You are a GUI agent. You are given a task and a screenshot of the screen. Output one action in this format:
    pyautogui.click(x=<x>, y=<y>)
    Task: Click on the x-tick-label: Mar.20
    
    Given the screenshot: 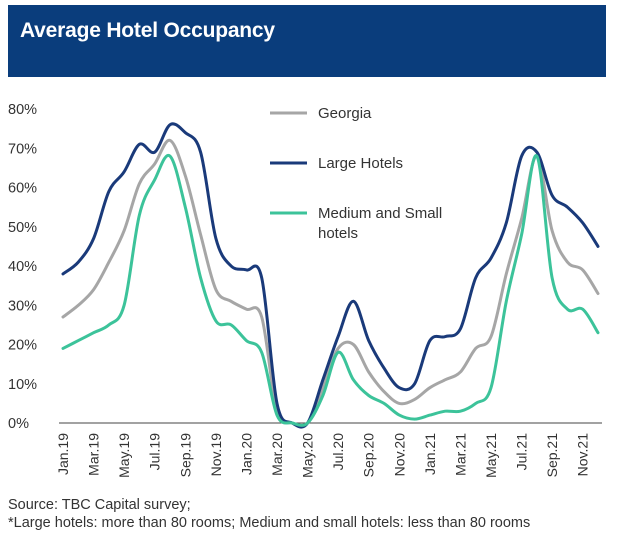 What is the action you would take?
    pyautogui.click(x=277, y=454)
    